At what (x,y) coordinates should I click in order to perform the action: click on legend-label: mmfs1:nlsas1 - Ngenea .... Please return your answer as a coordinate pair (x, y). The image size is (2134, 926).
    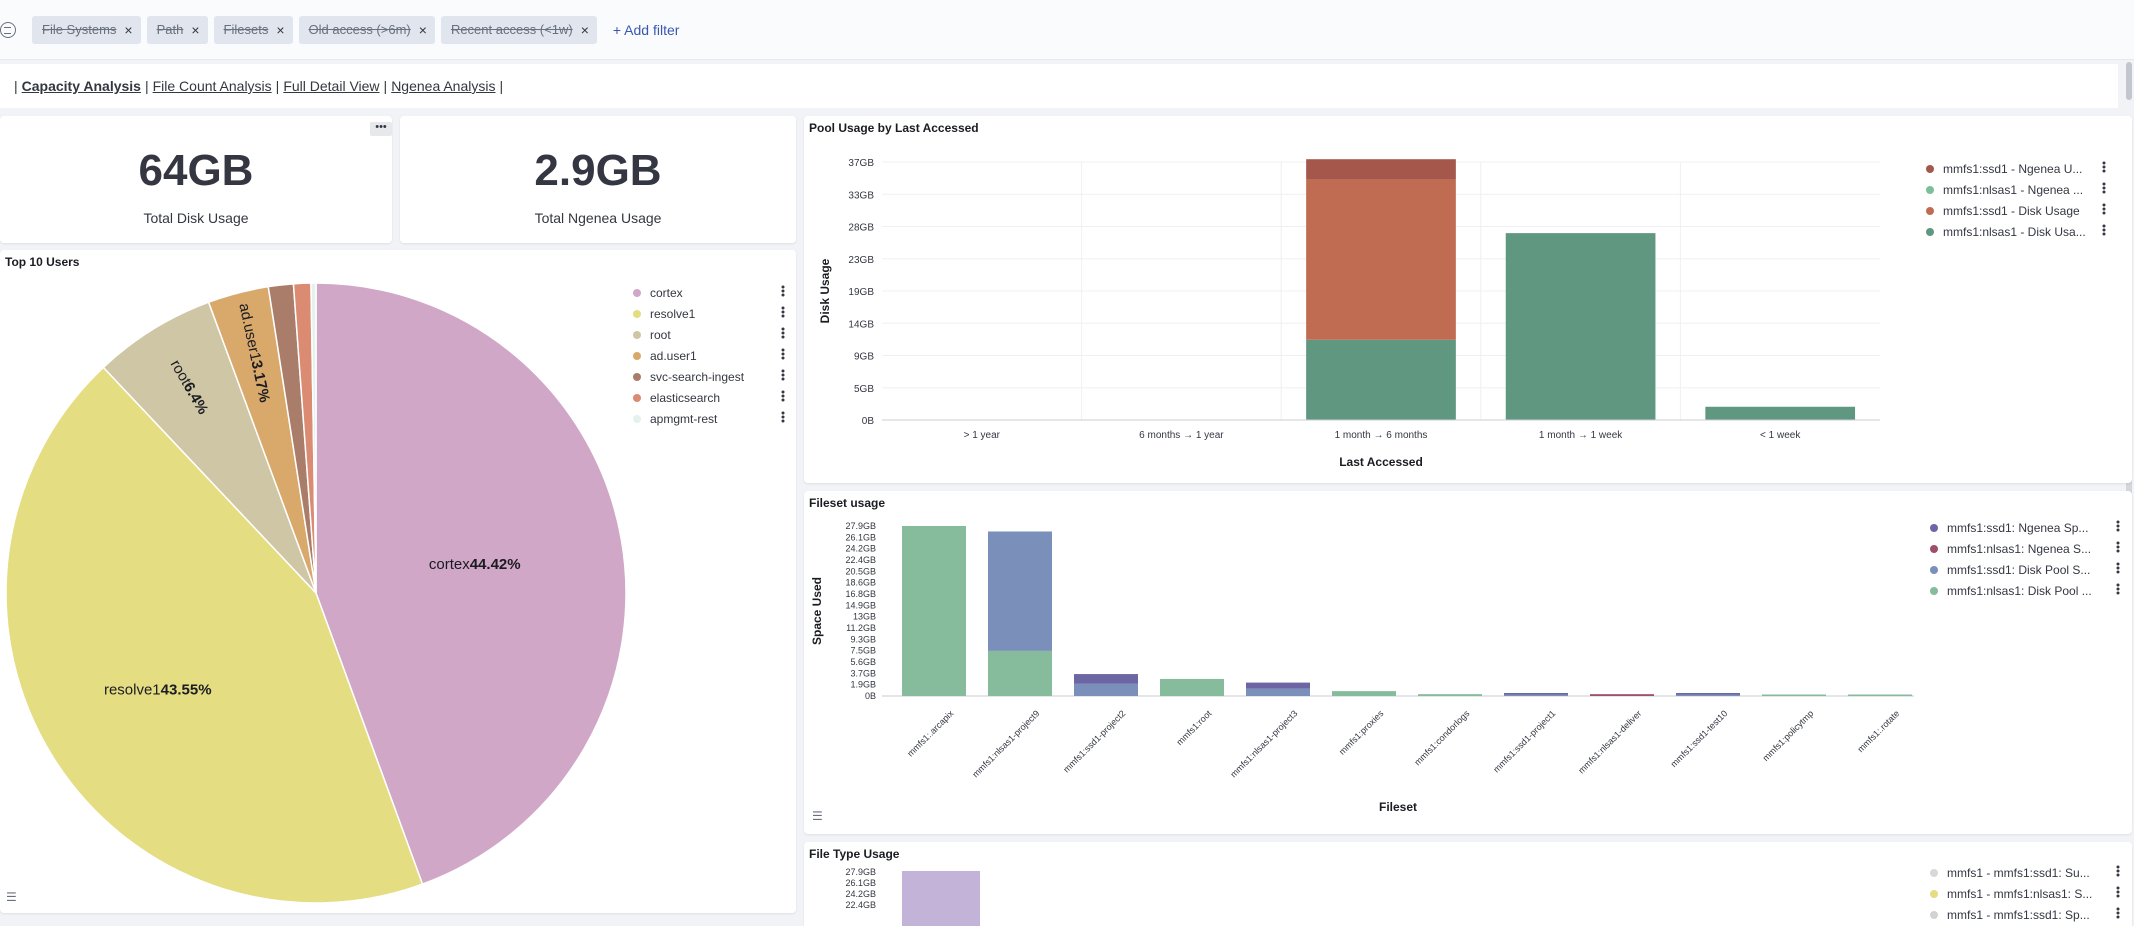
    Looking at the image, I should click on (2013, 189).